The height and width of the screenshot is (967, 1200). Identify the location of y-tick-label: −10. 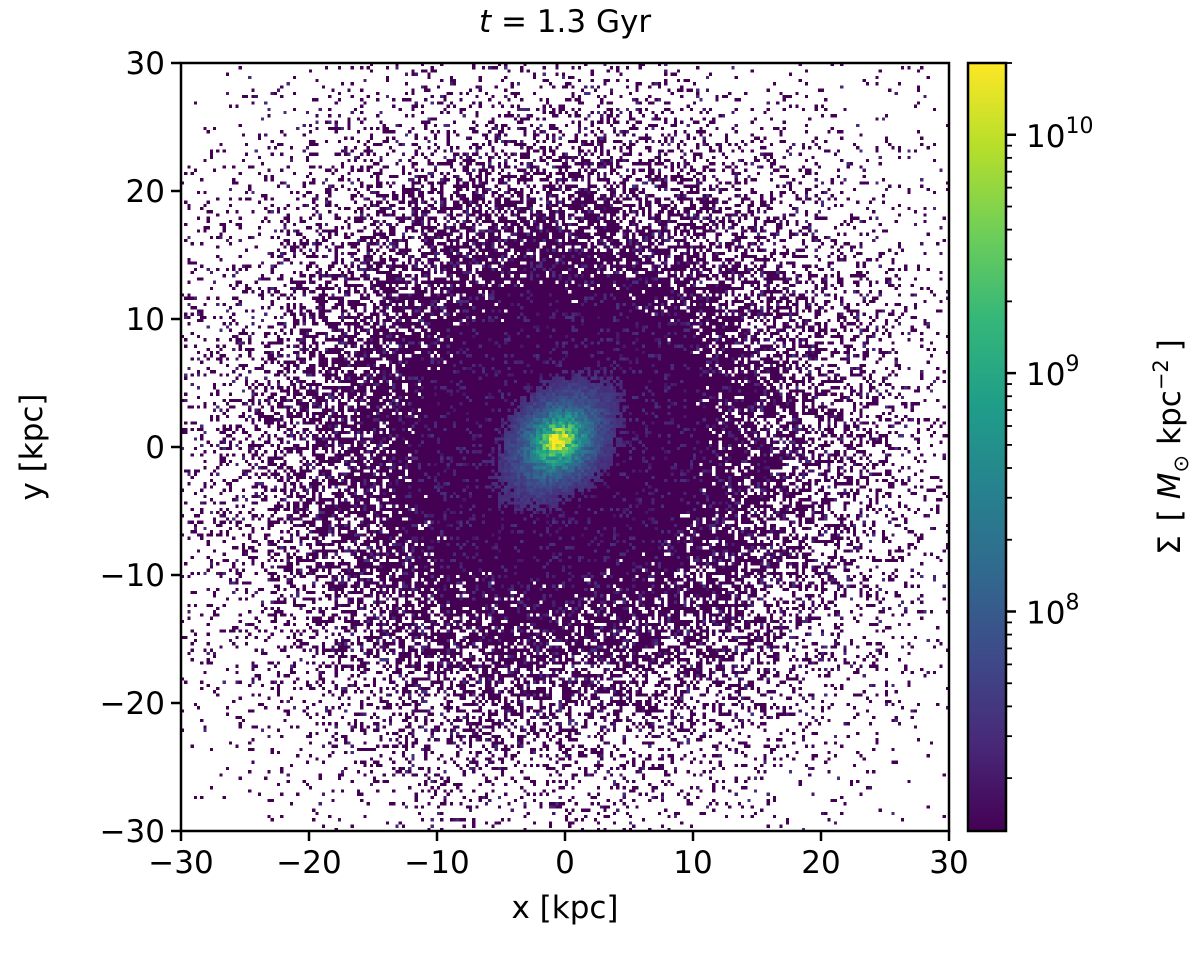
(132, 576).